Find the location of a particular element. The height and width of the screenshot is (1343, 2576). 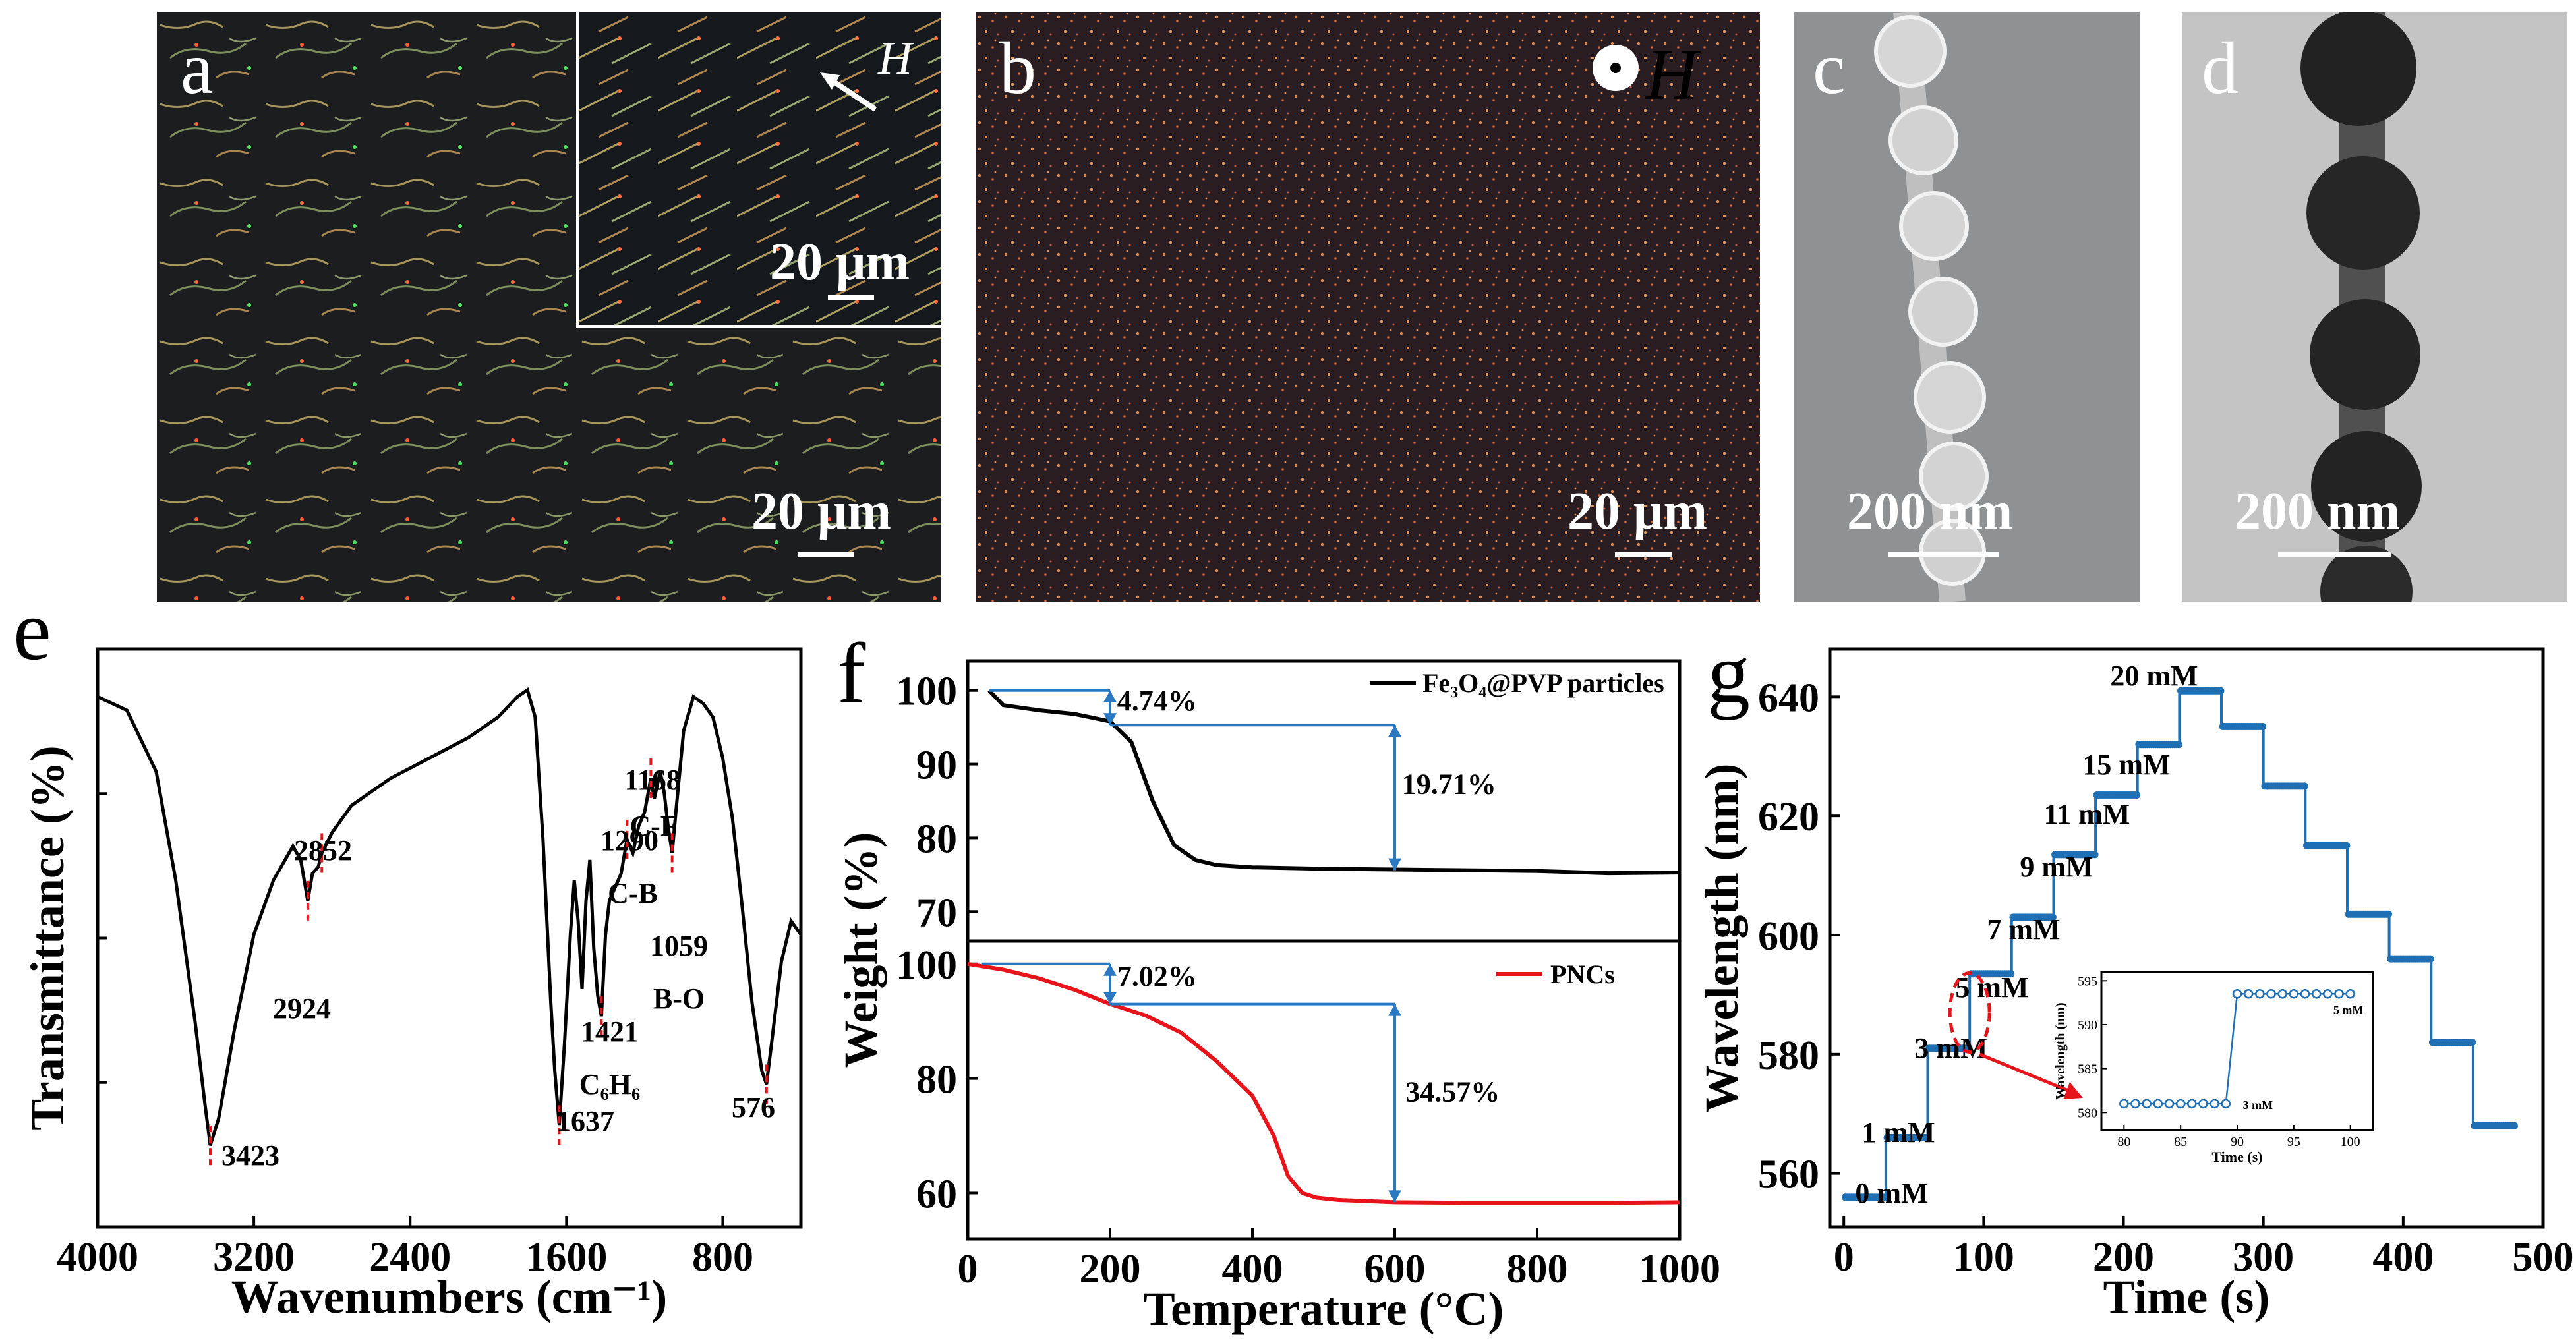

chart-e-panel-label: e is located at coordinates (32, 630).